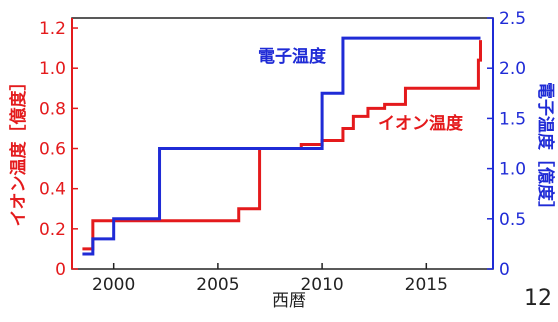 The width and height of the screenshot is (558, 322). What do you see at coordinates (52, 29) in the screenshot?
I see `left-tick-label: 1.2` at bounding box center [52, 29].